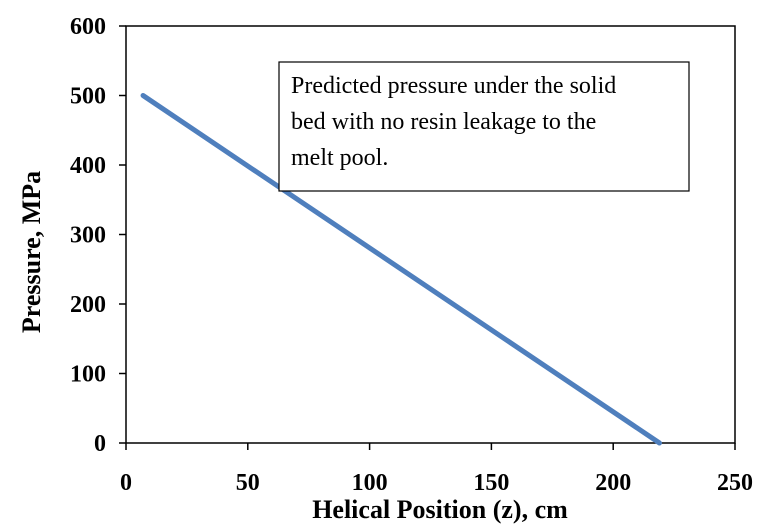  Describe the element at coordinates (436, 469) in the screenshot. I see `x-axis-ticks: 0 50 100 150 200 250` at that location.